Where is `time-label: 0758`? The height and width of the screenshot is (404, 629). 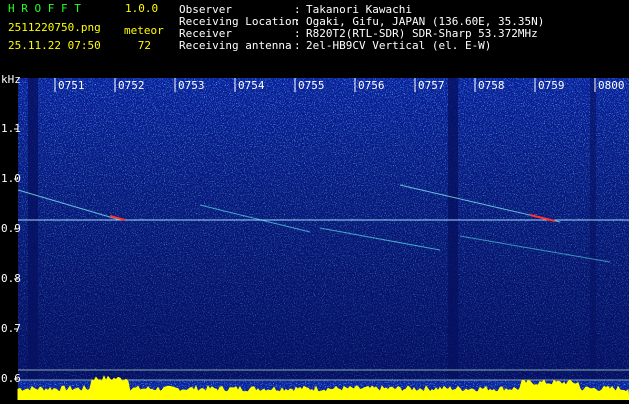 time-label: 0758 is located at coordinates (491, 85).